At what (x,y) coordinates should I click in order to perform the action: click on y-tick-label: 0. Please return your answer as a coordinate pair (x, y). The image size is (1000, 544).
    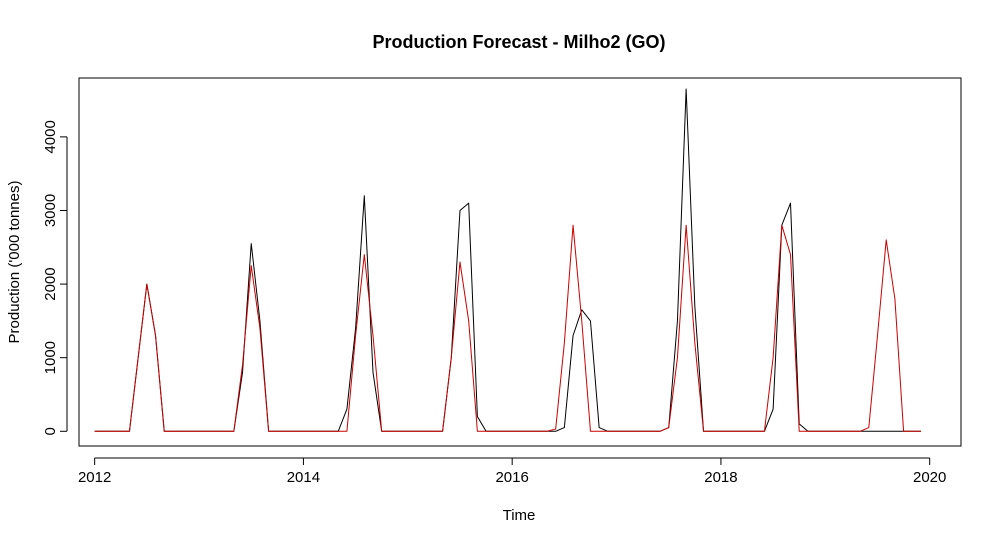
    Looking at the image, I should click on (50, 431).